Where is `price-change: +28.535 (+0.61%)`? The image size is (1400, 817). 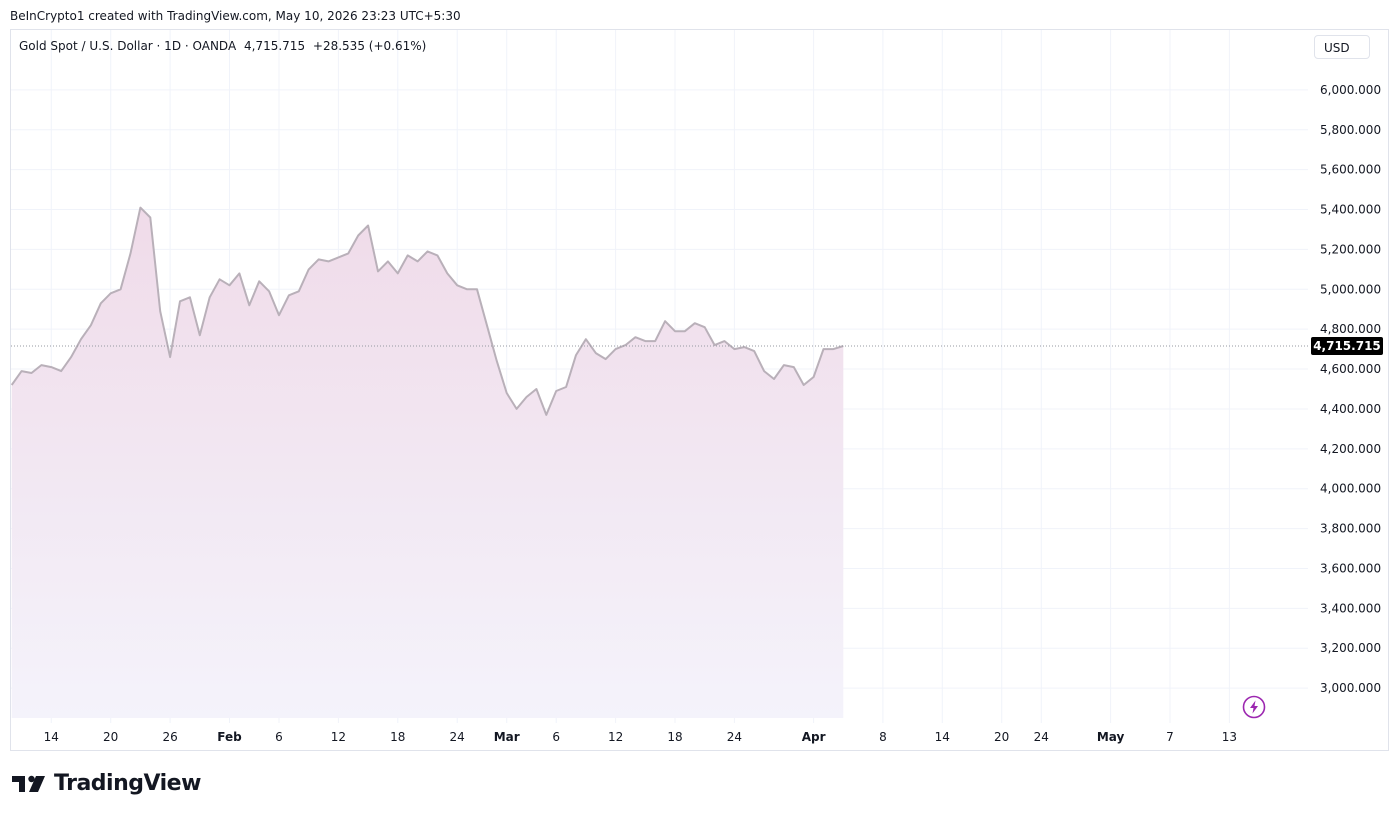
price-change: +28.535 (+0.61%) is located at coordinates (369, 46).